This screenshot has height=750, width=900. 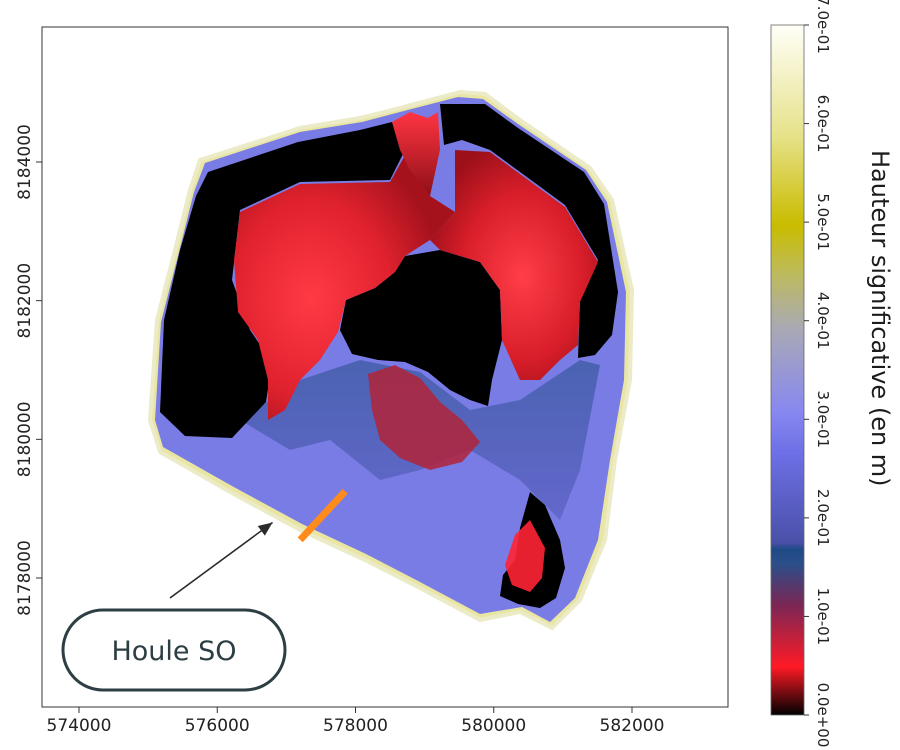 I want to click on annotation-box, so click(x=174, y=650).